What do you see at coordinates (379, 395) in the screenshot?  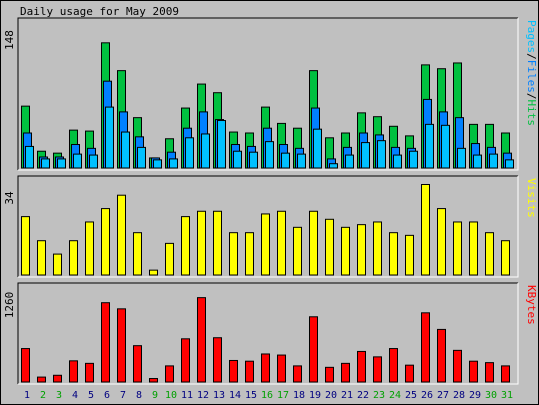 I see `x-label-day-23: 23` at bounding box center [379, 395].